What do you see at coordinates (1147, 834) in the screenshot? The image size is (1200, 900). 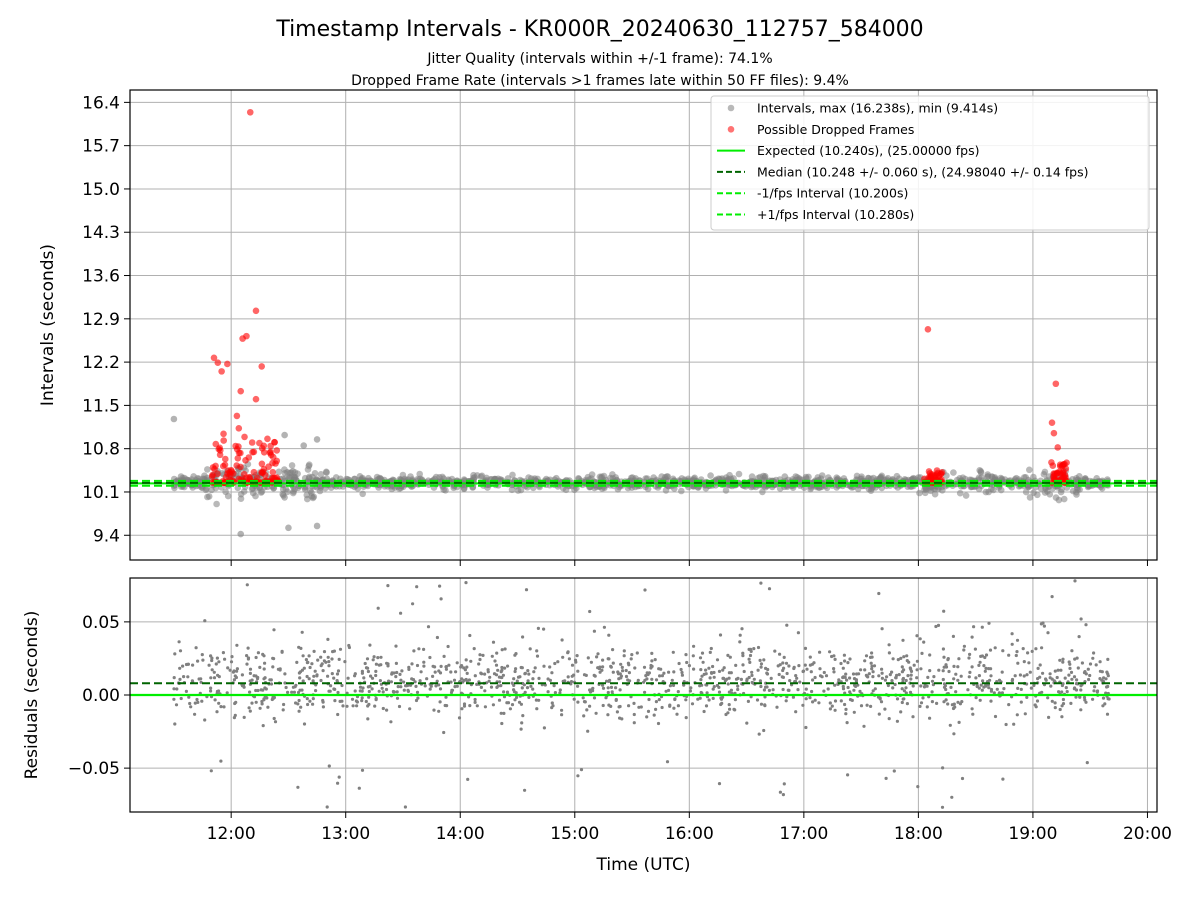 I see `xtick-label-8: 20:00` at bounding box center [1147, 834].